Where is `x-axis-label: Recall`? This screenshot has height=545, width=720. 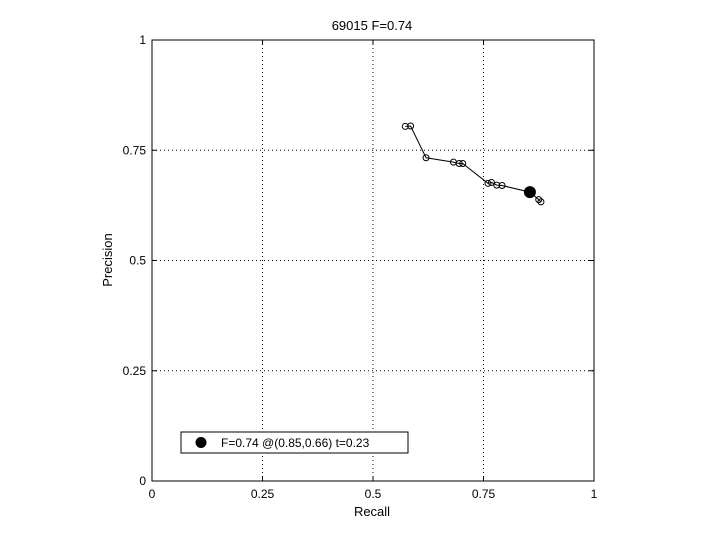
x-axis-label: Recall is located at coordinates (372, 511).